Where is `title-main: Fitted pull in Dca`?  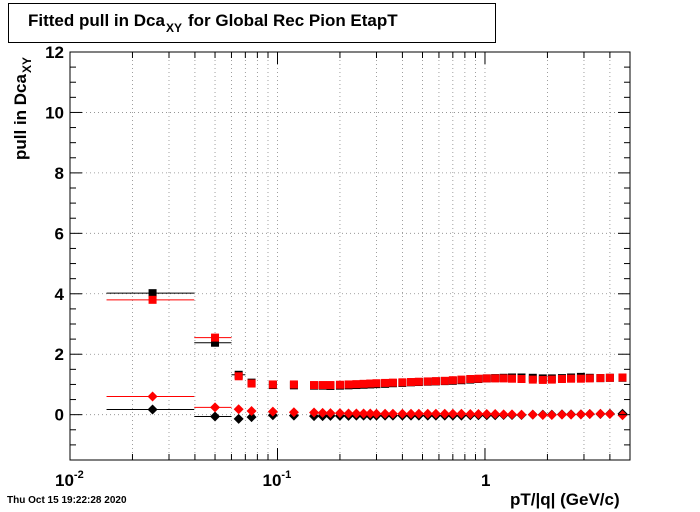 title-main: Fitted pull in Dca is located at coordinates (96, 20).